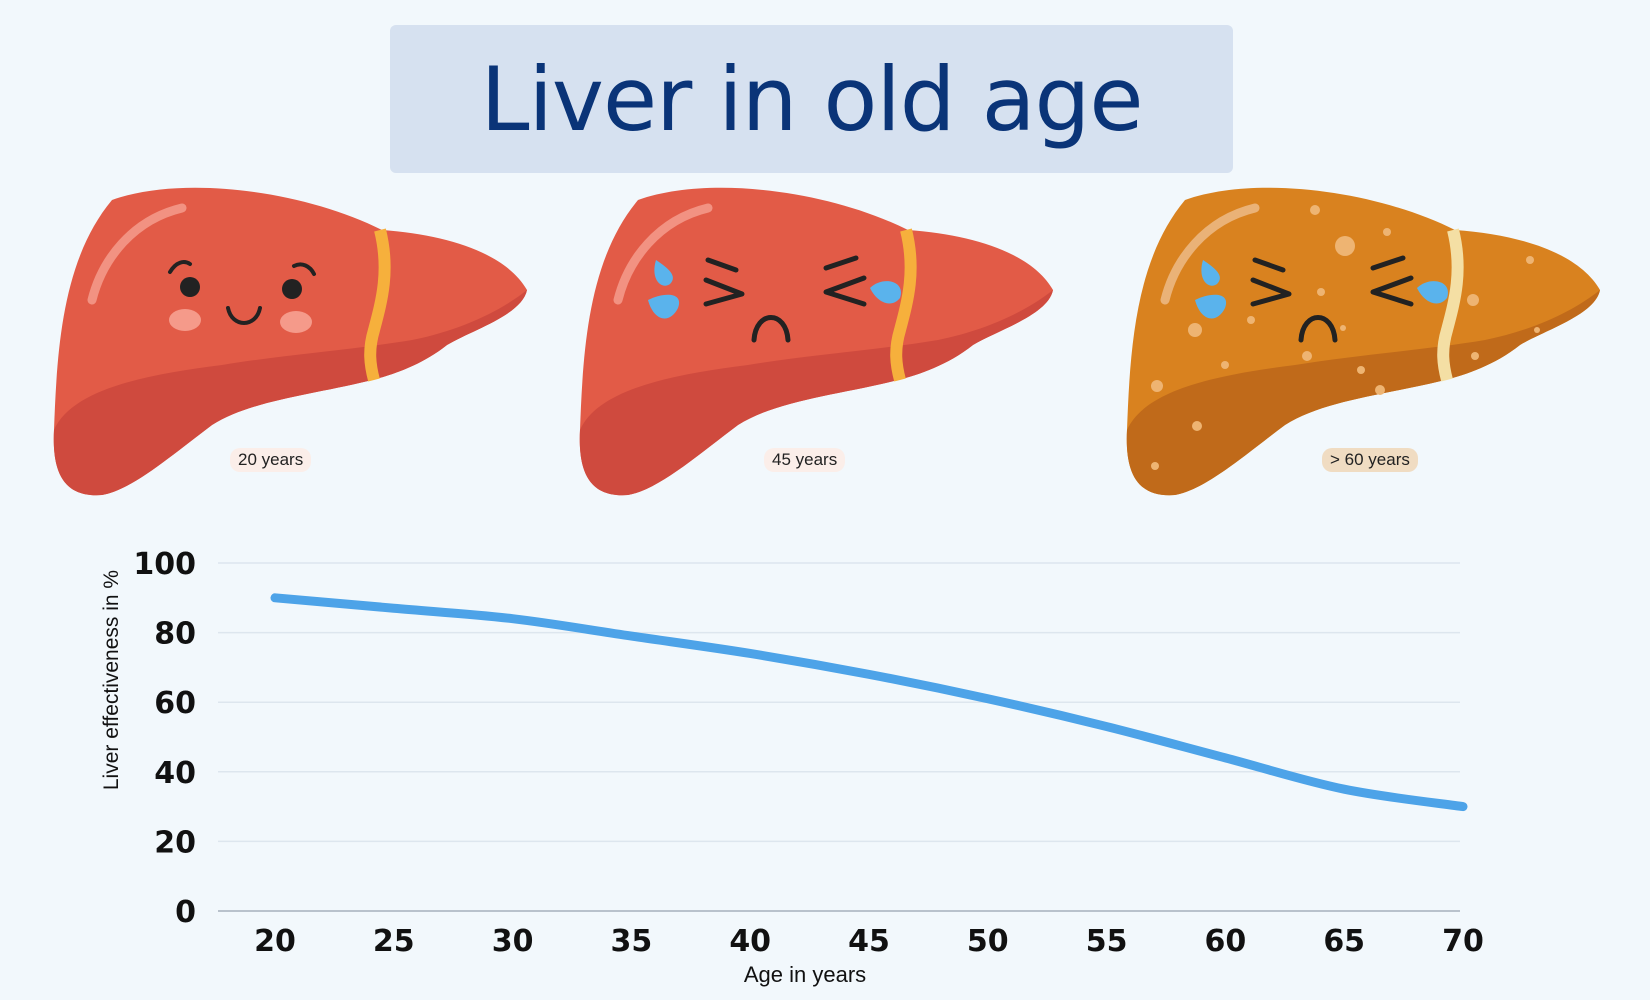  I want to click on liver-healthy: 20 years, so click(292, 355).